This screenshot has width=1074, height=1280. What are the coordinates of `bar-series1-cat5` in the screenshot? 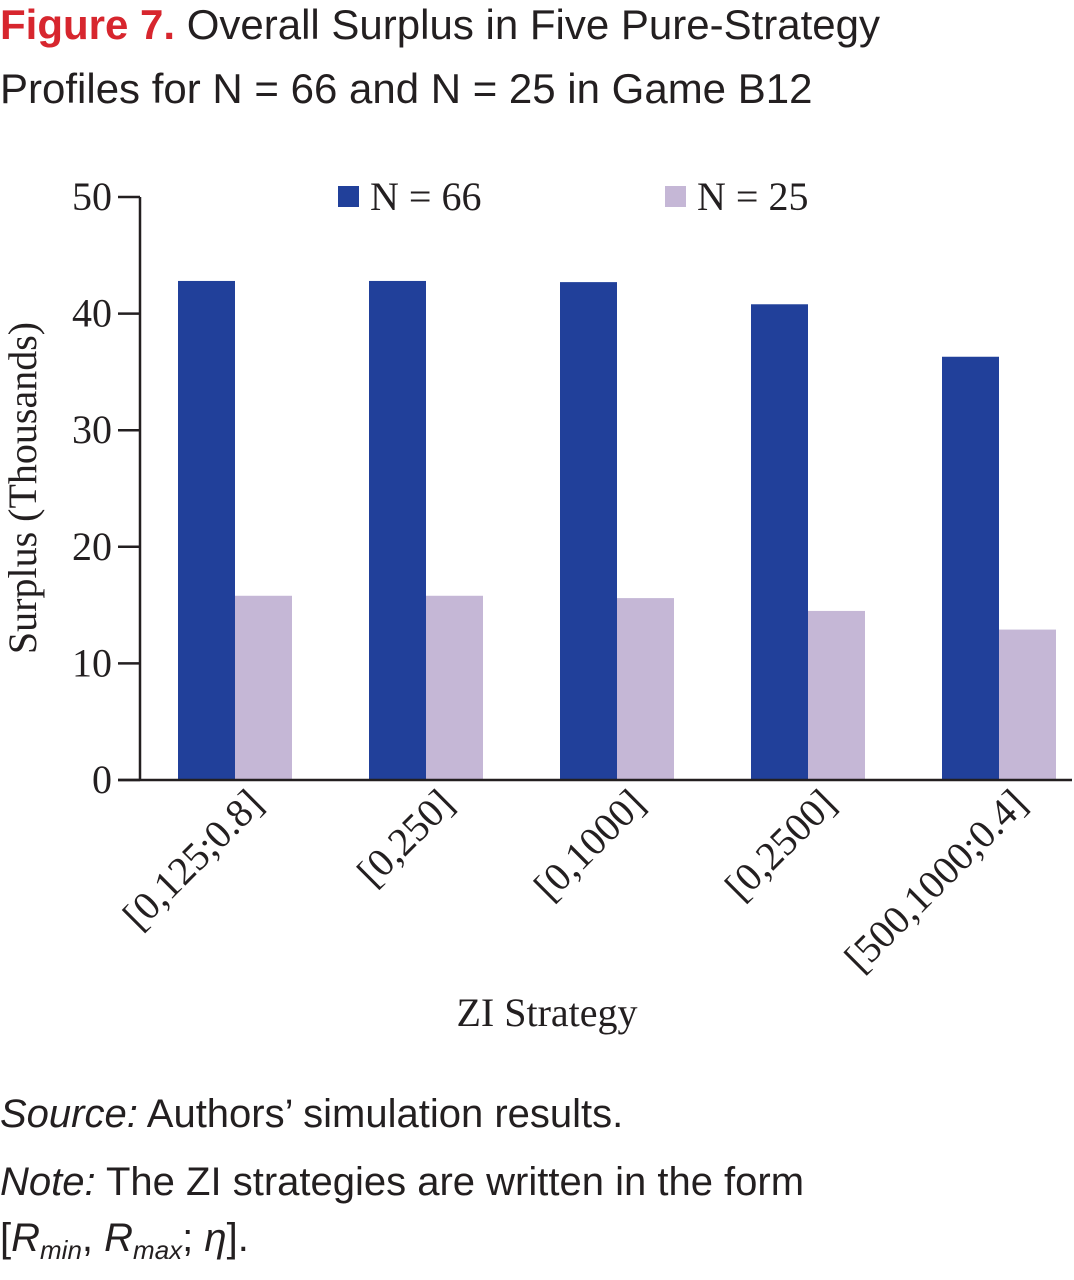 It's located at (970, 568).